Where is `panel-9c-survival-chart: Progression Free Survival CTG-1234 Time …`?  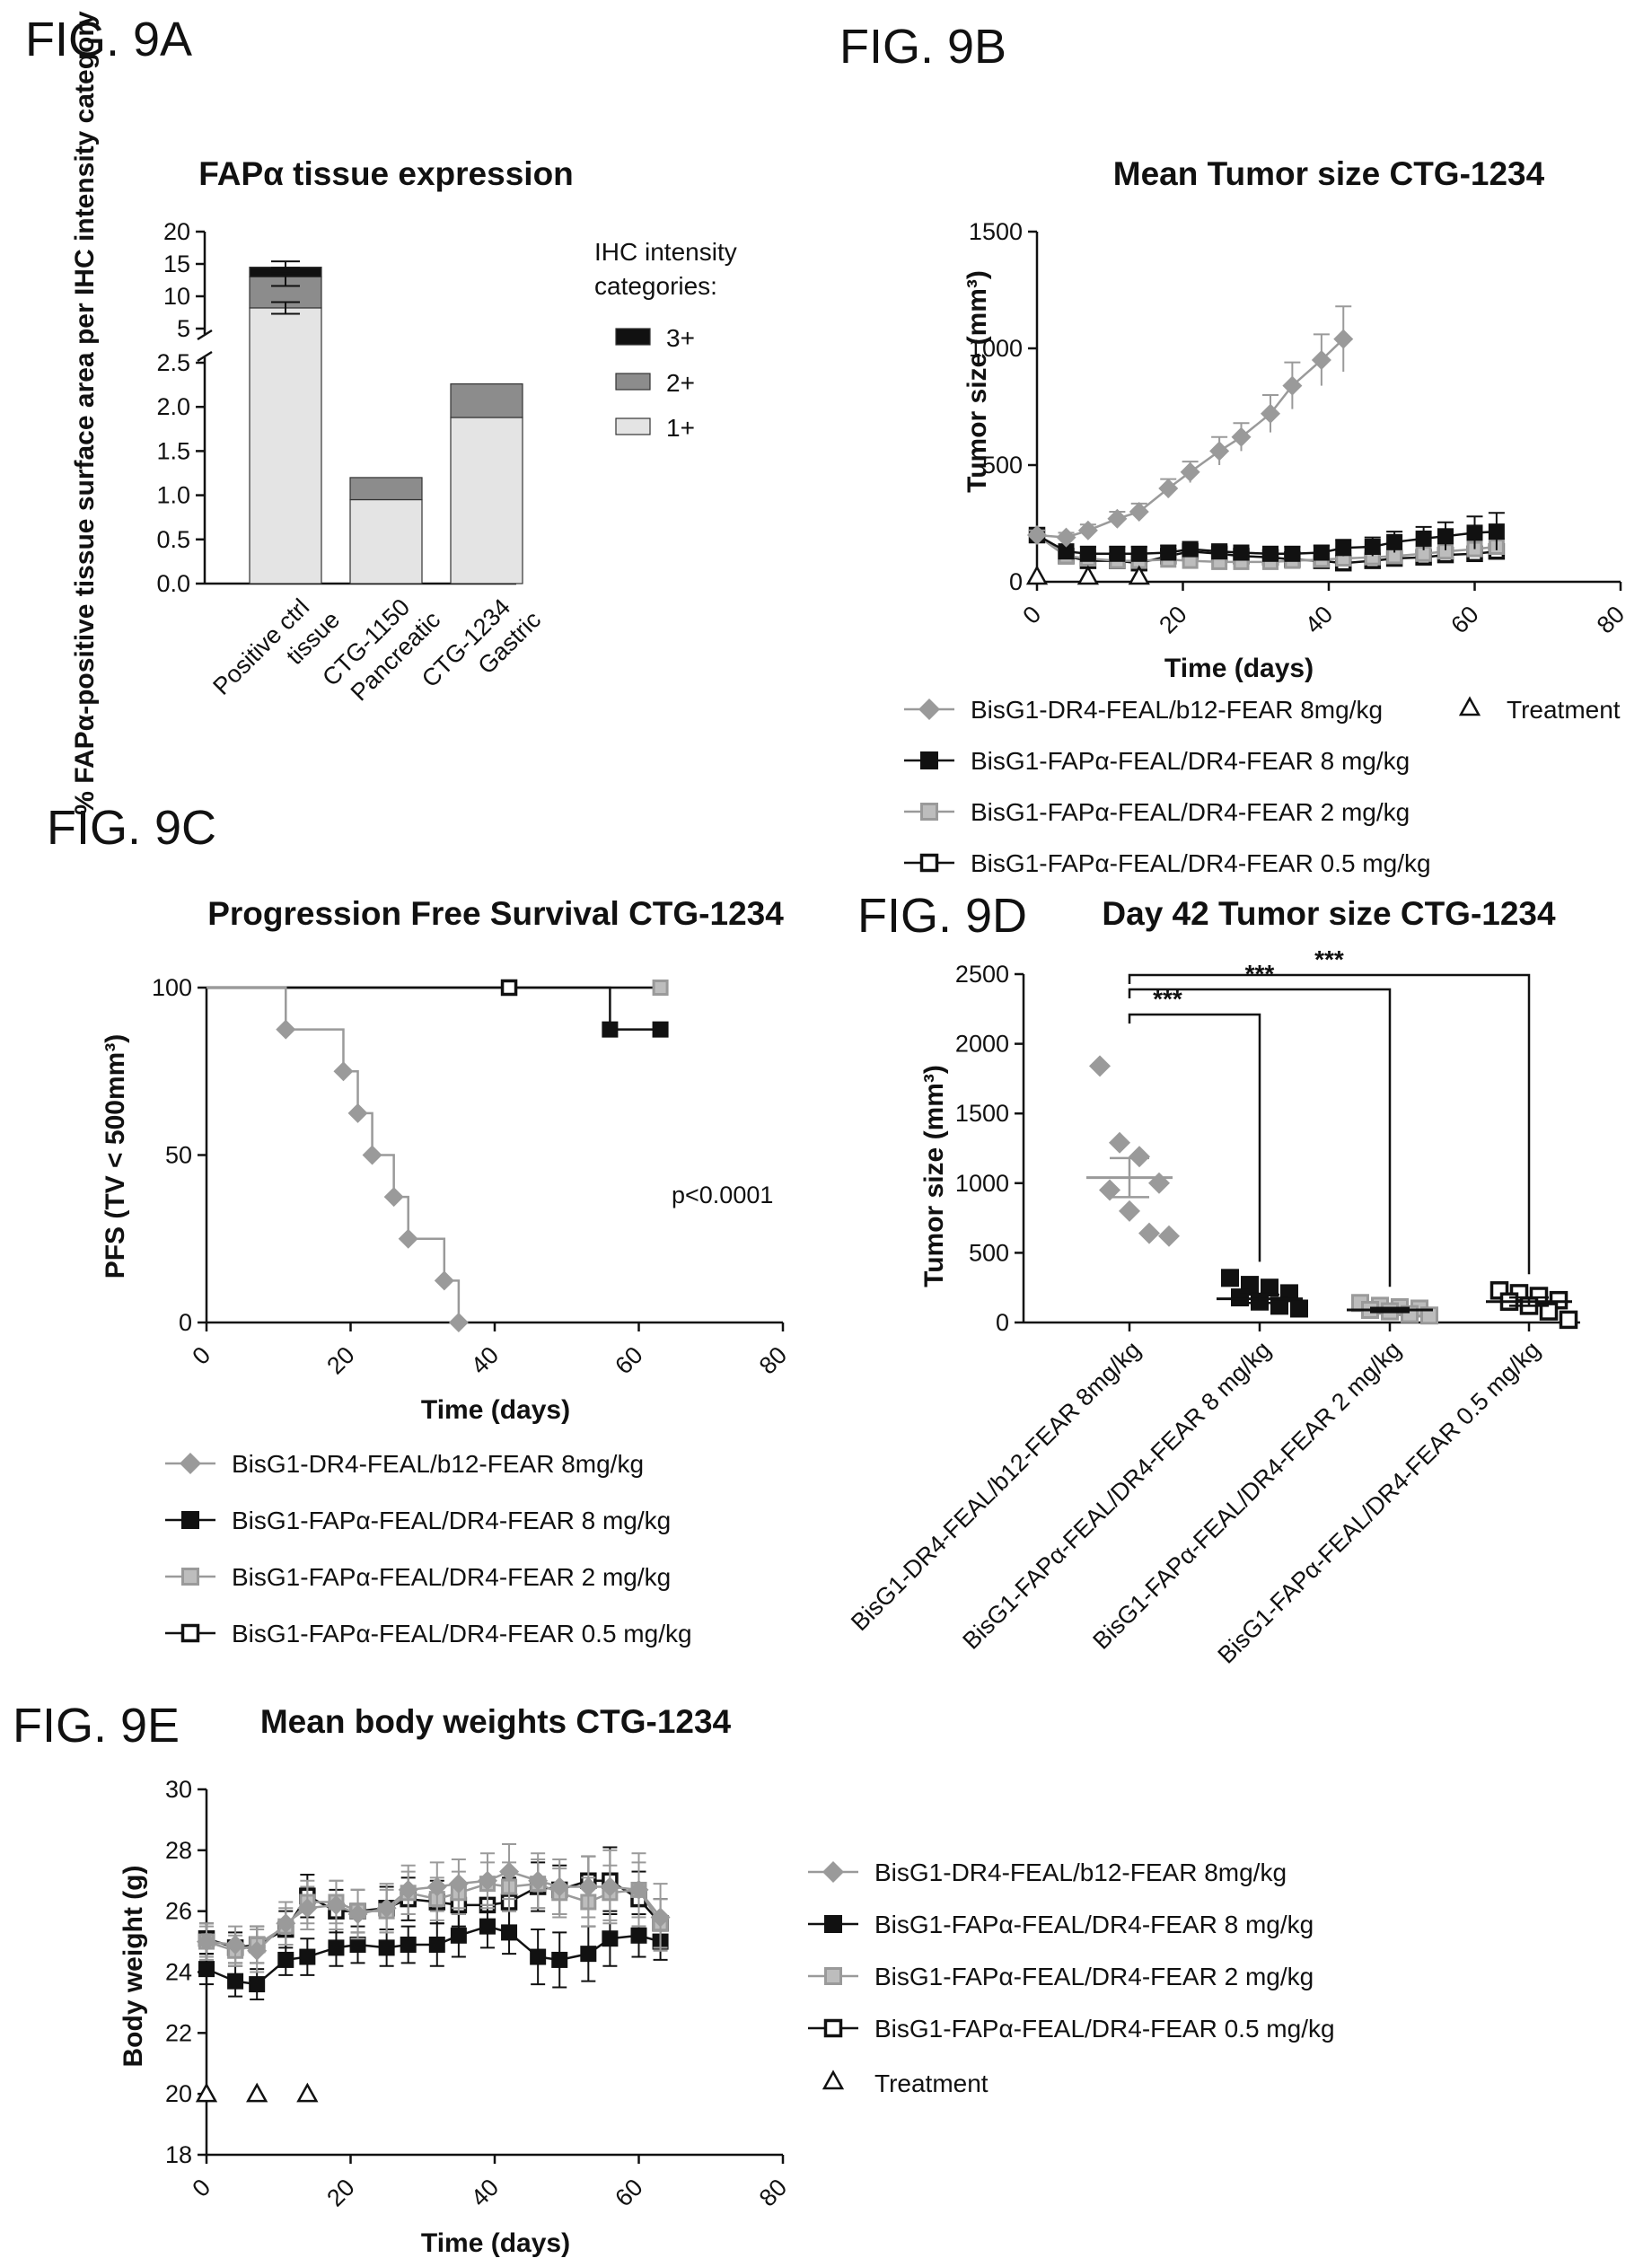 panel-9c-survival-chart: Progression Free Survival CTG-1234 Time … is located at coordinates (447, 1272).